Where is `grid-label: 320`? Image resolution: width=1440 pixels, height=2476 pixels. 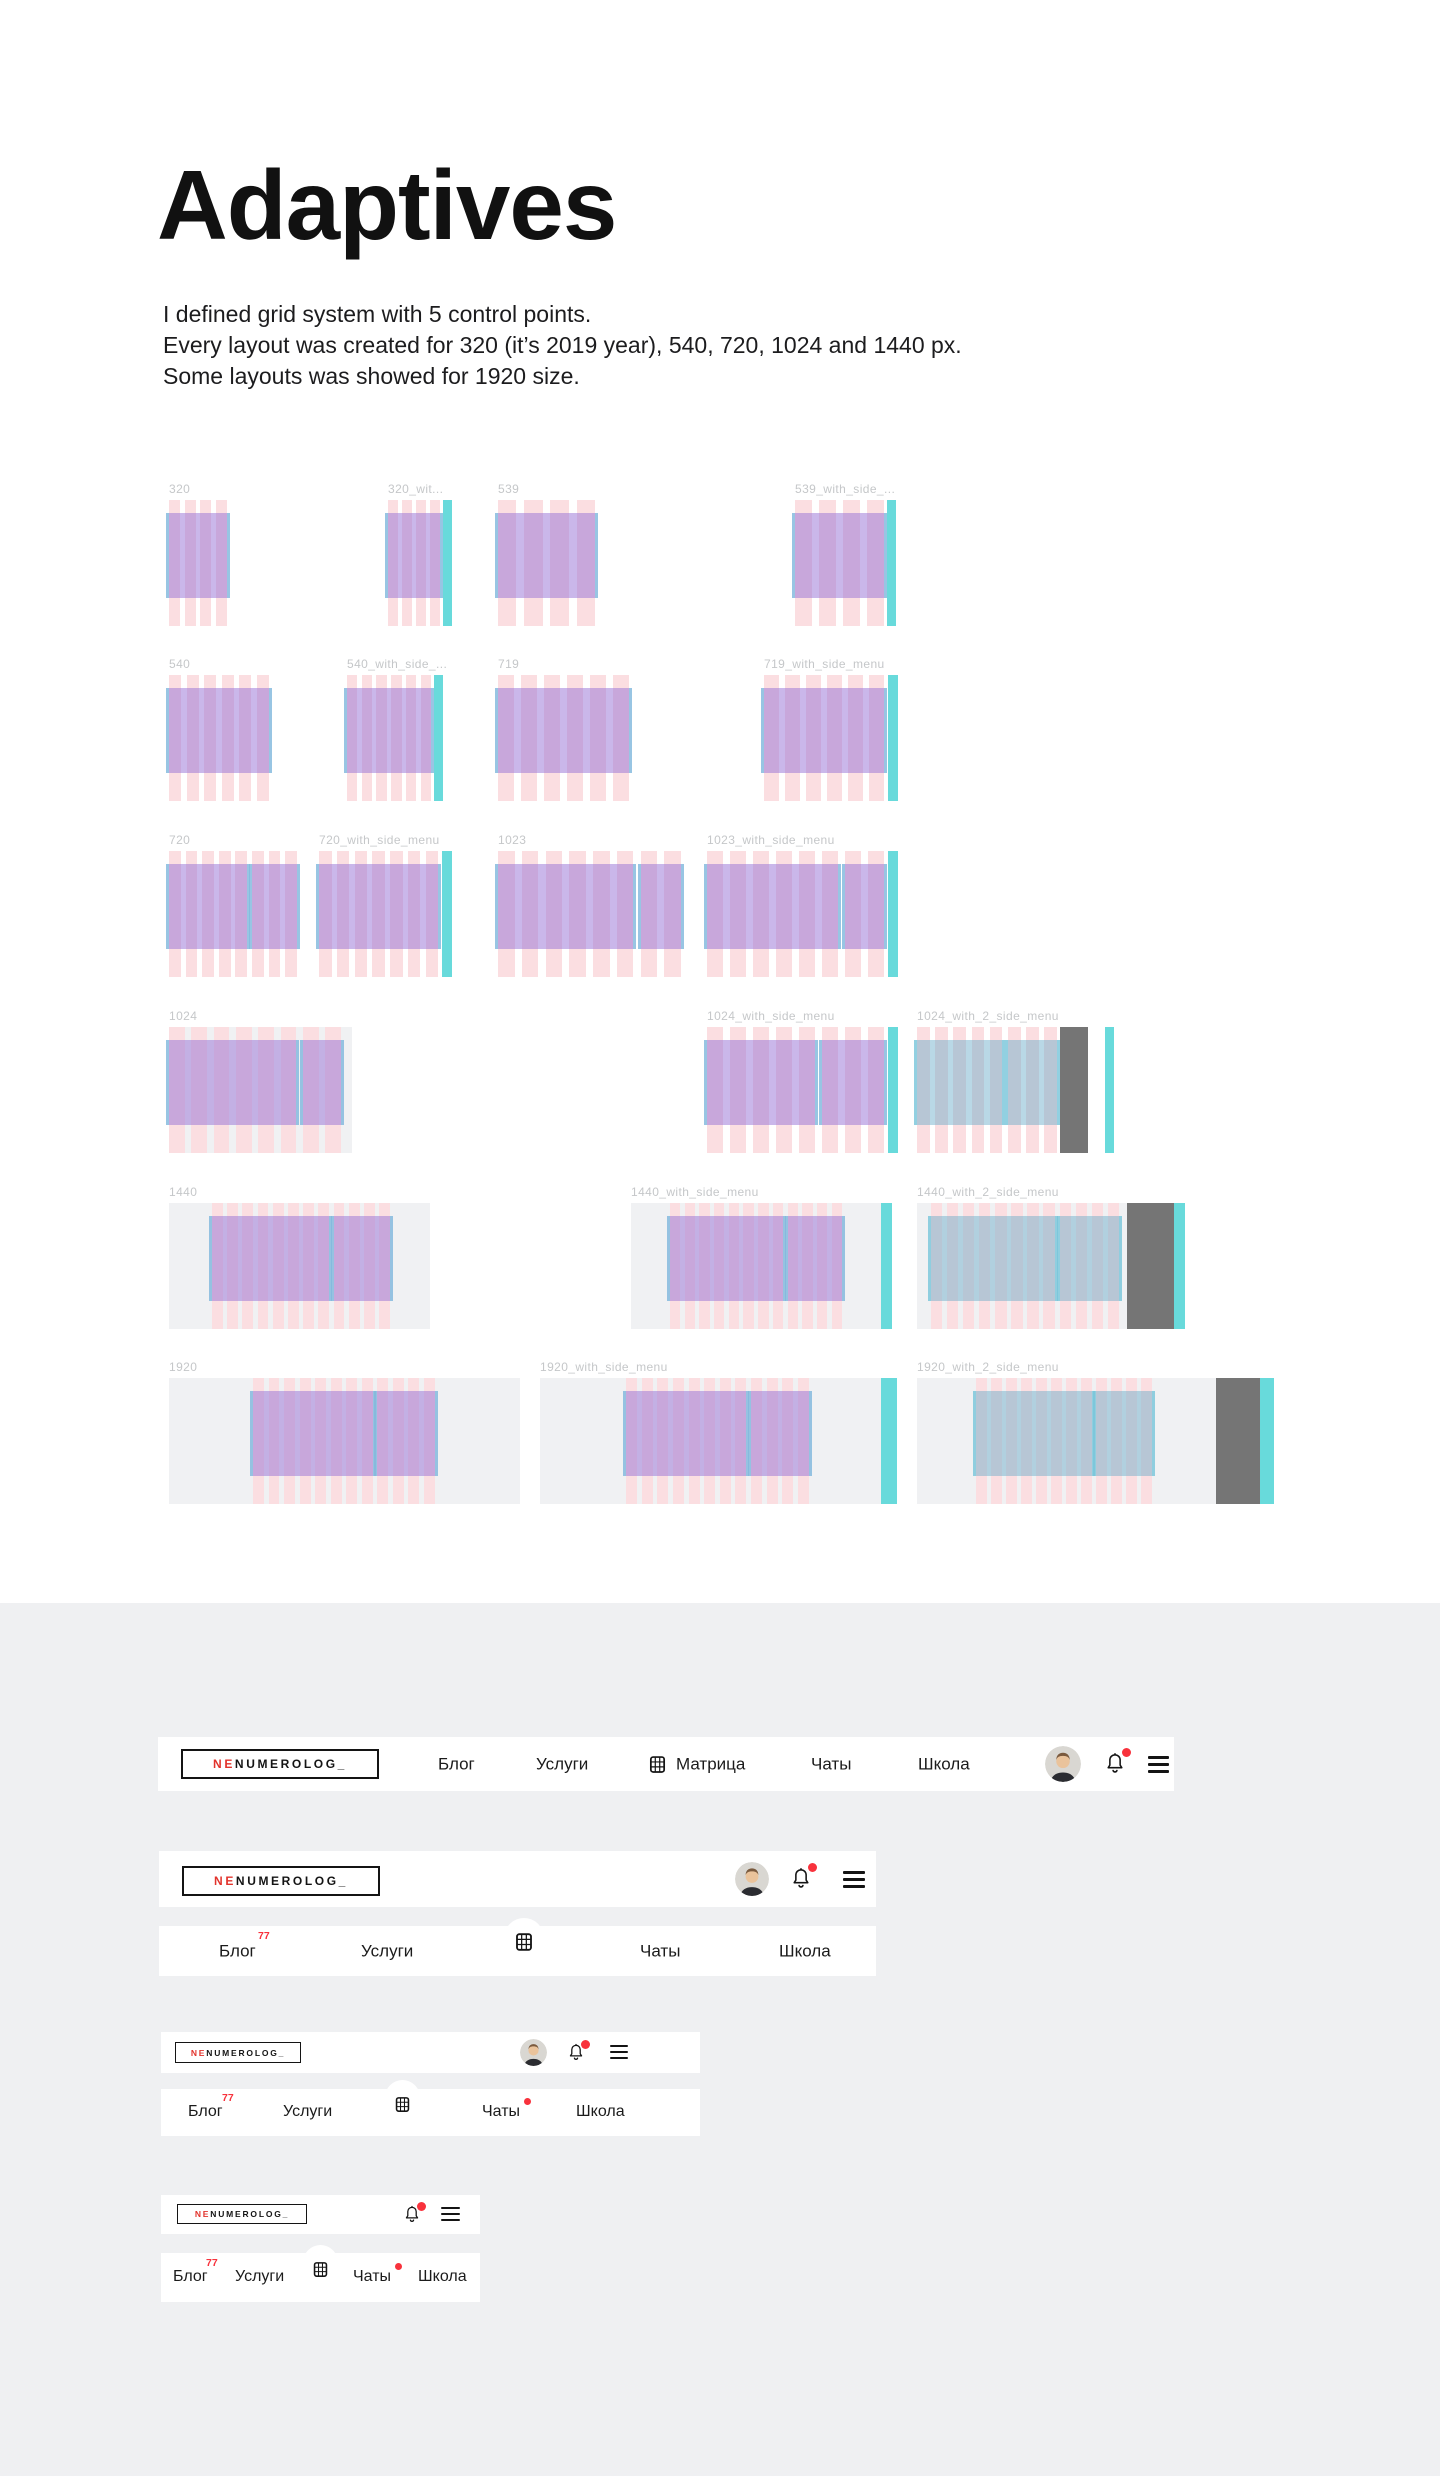 grid-label: 320 is located at coordinates (180, 489).